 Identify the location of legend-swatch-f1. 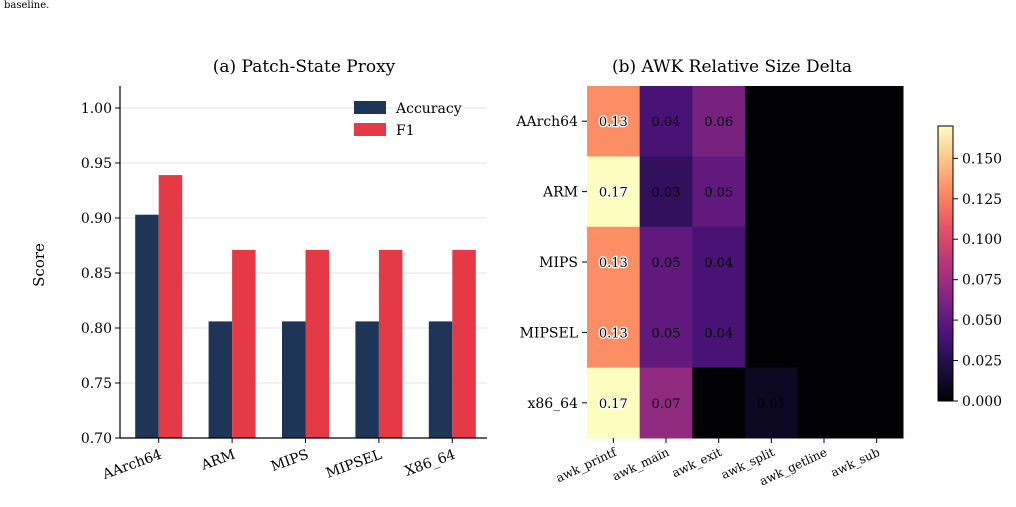
(370, 129).